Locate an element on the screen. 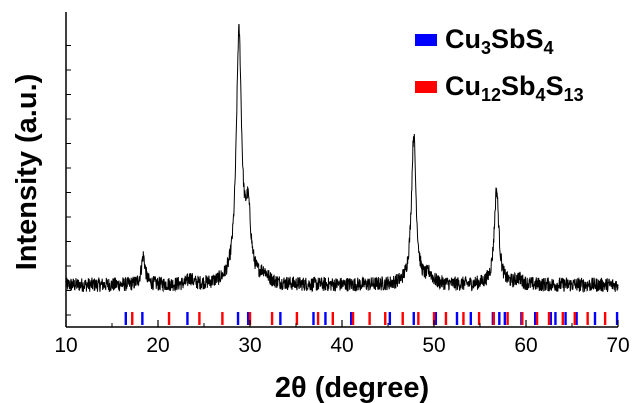 Image resolution: width=633 pixels, height=403 pixels. legend-label: Cu3SbS4 is located at coordinates (499, 41).